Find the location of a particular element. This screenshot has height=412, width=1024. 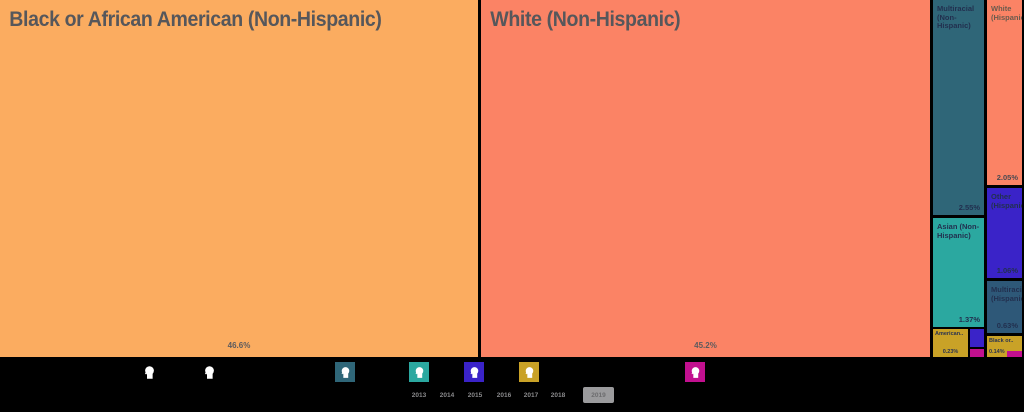

legend-person-icon-magenta is located at coordinates (695, 372).